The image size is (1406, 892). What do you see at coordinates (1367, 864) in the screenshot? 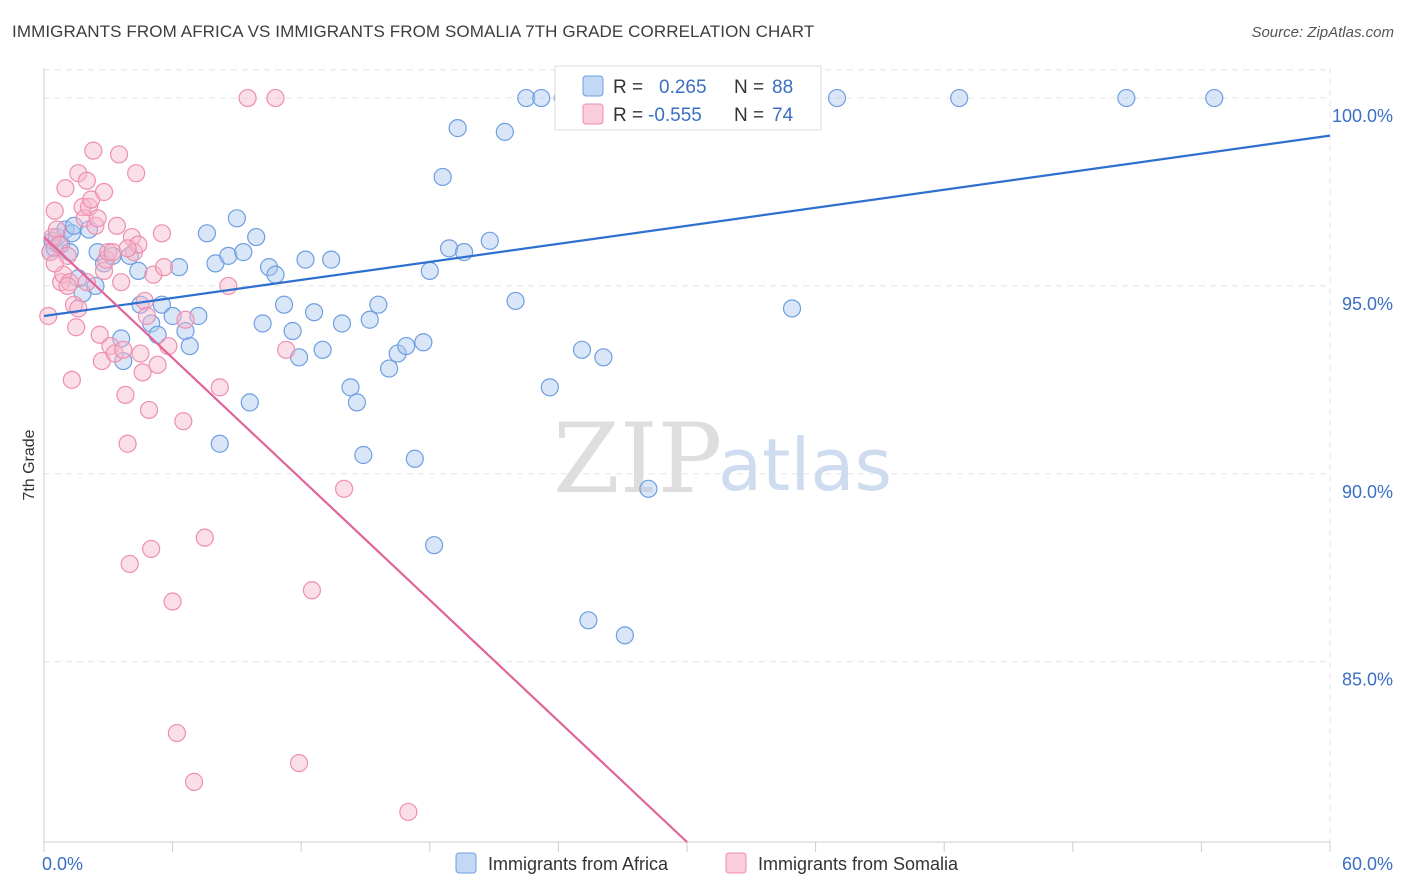
I see `x-tick-label-max: 60.0%` at bounding box center [1367, 864].